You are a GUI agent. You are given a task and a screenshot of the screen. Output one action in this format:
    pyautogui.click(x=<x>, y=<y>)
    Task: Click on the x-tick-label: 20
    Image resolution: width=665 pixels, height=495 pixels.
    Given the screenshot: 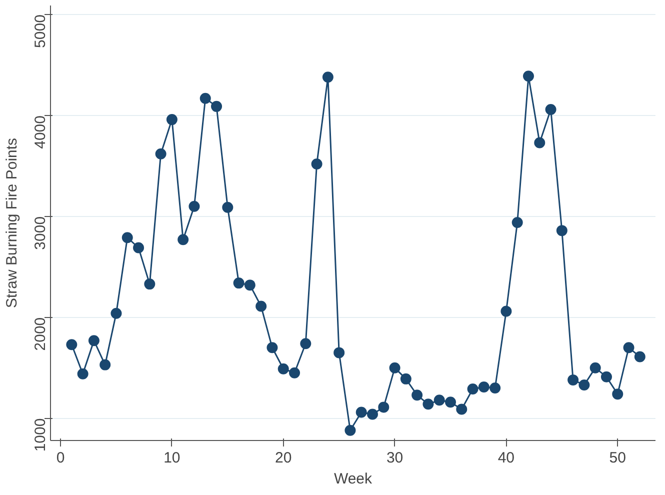 What is the action you would take?
    pyautogui.click(x=283, y=458)
    